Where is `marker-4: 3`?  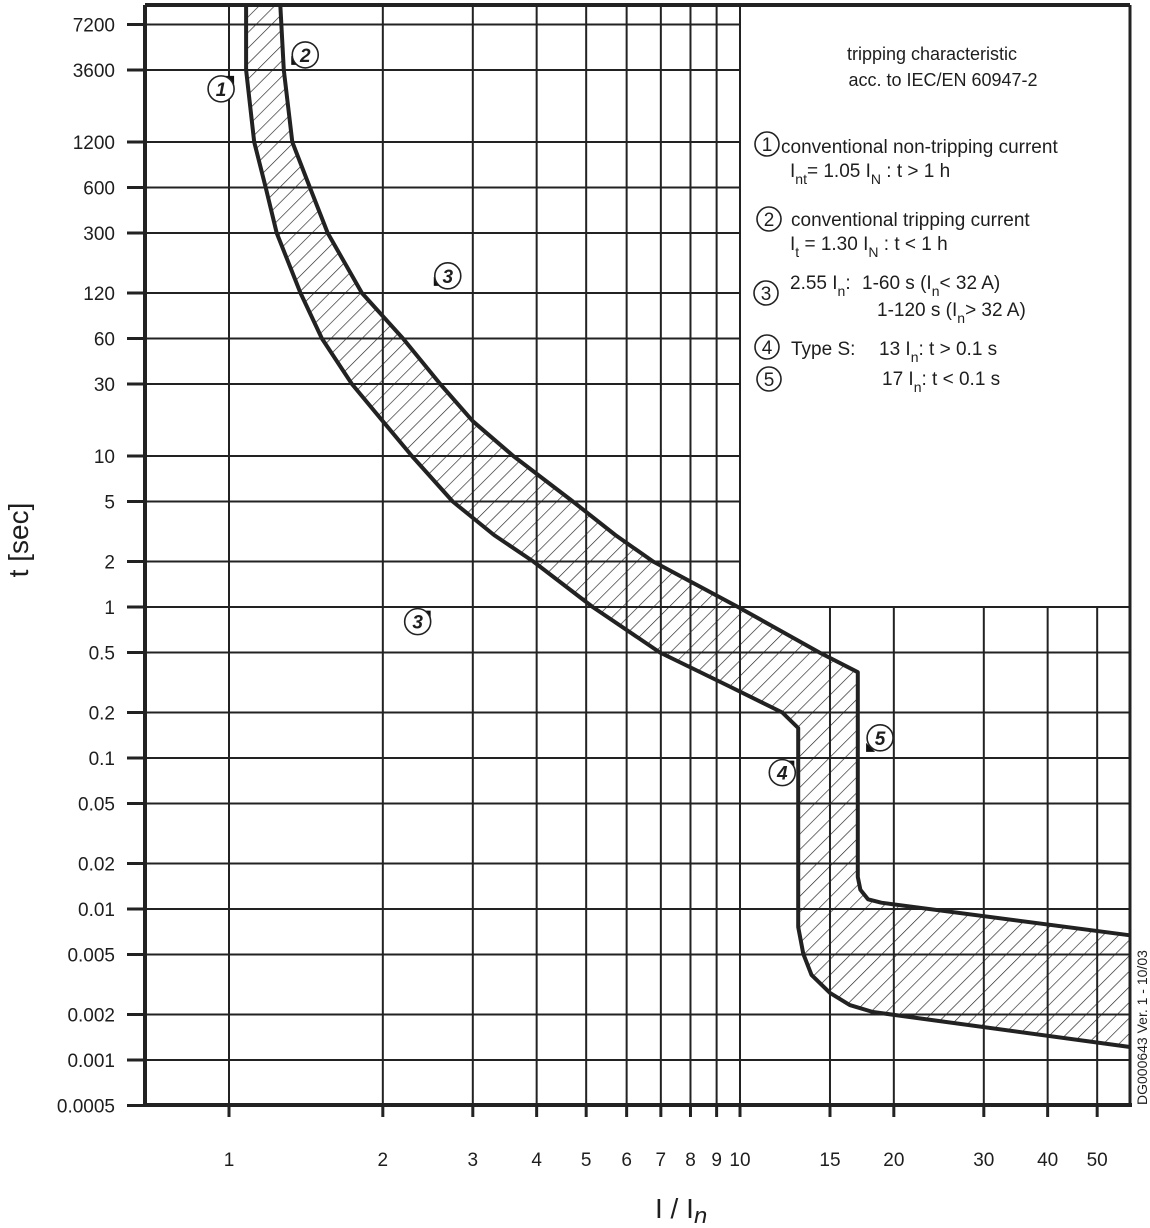
marker-4: 3 is located at coordinates (417, 621).